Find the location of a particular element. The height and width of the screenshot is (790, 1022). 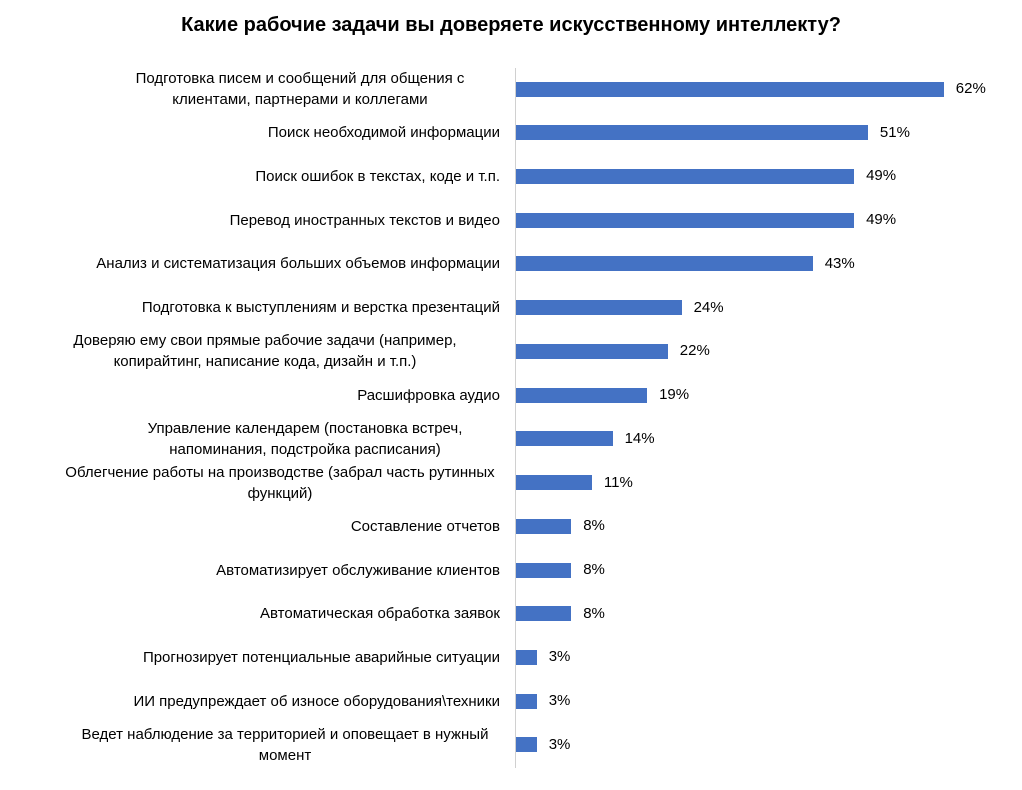

value-label: 11% is located at coordinates (618, 482).